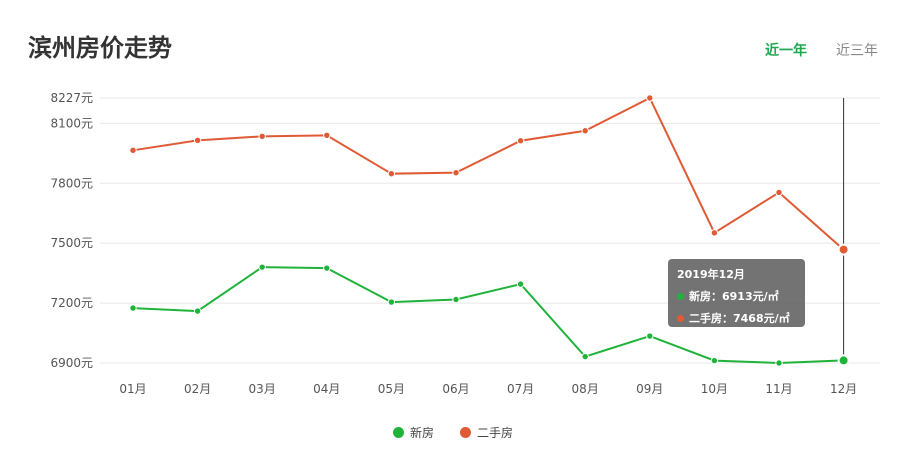 Image resolution: width=903 pixels, height=455 pixels. Describe the element at coordinates (843, 389) in the screenshot. I see `x-tick-label-12: 12月` at that location.